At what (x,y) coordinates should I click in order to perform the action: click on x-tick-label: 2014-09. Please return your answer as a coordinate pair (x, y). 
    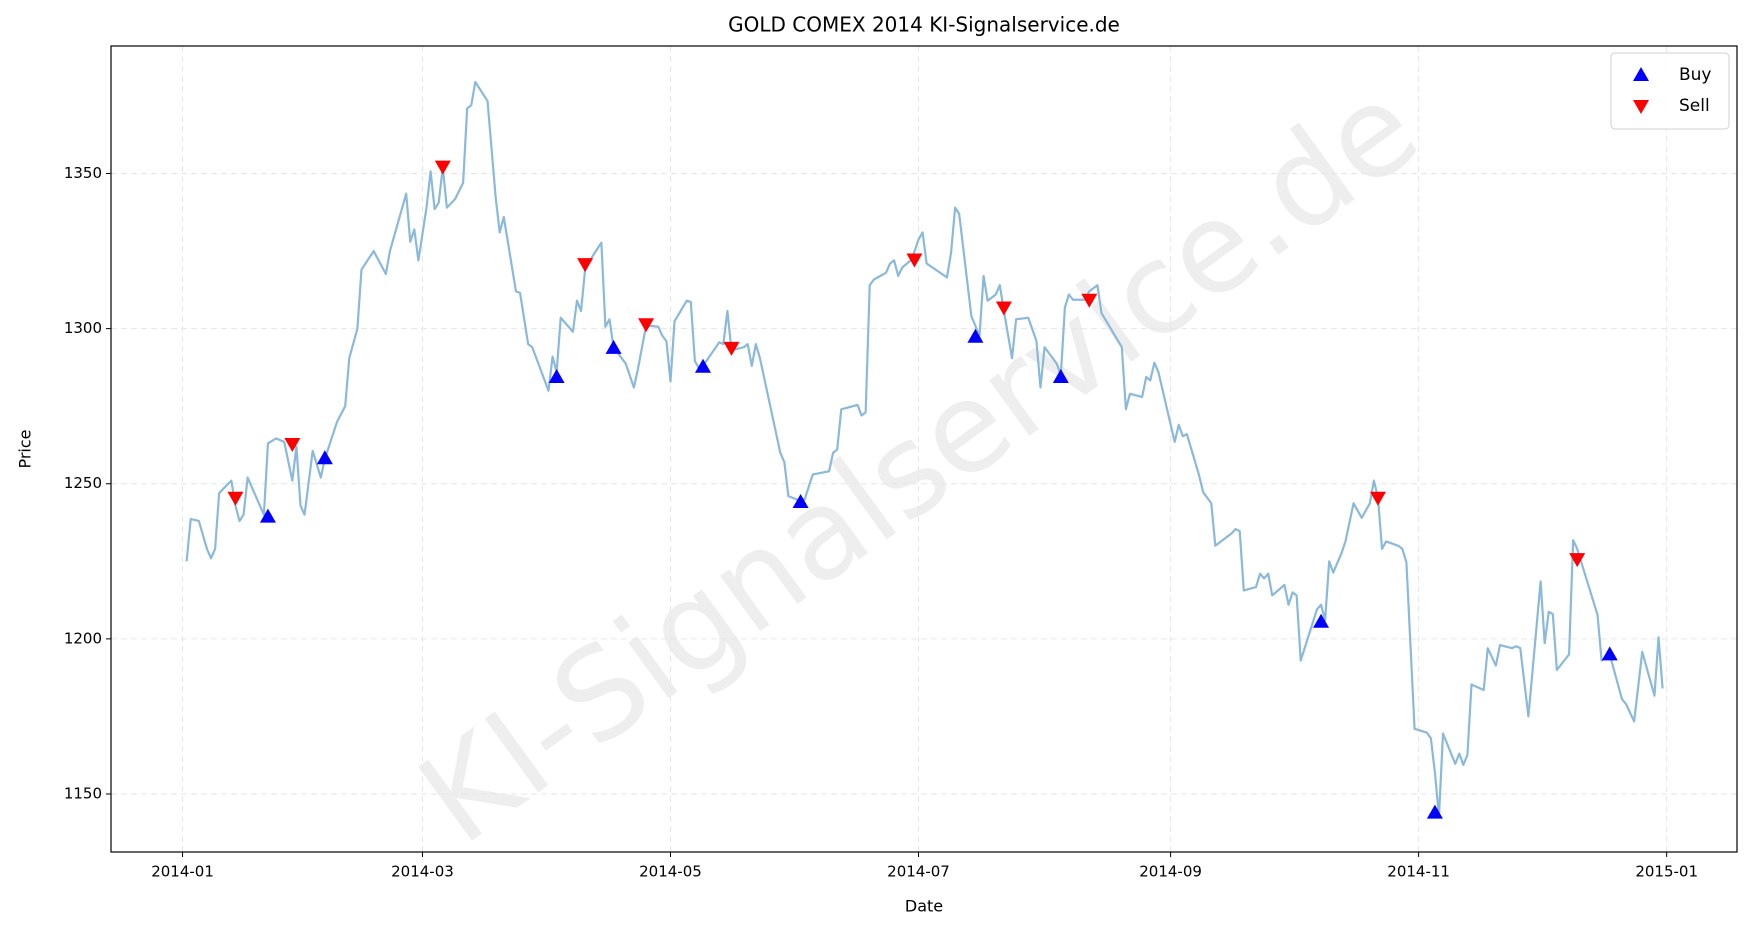
    Looking at the image, I should click on (1170, 872).